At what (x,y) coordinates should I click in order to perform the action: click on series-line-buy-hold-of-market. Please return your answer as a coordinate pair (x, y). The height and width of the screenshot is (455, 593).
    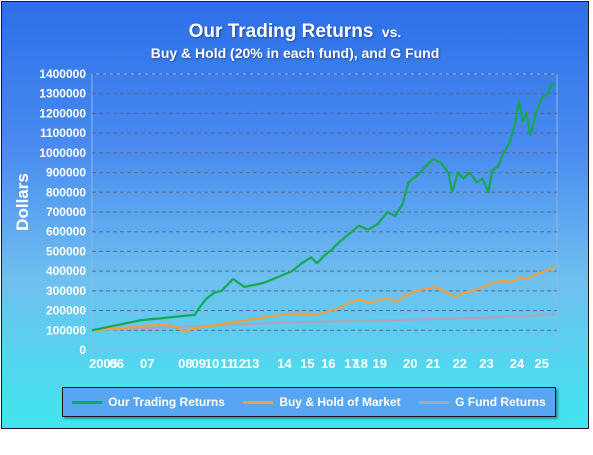
    Looking at the image, I should click on (323, 299).